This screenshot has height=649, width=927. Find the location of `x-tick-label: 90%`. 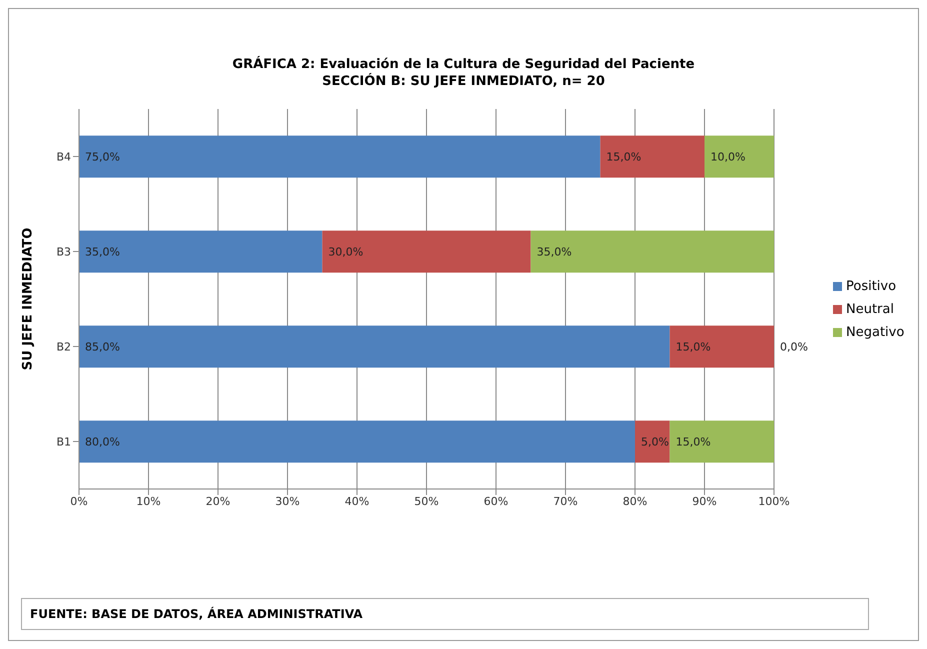

x-tick-label: 90% is located at coordinates (704, 501).